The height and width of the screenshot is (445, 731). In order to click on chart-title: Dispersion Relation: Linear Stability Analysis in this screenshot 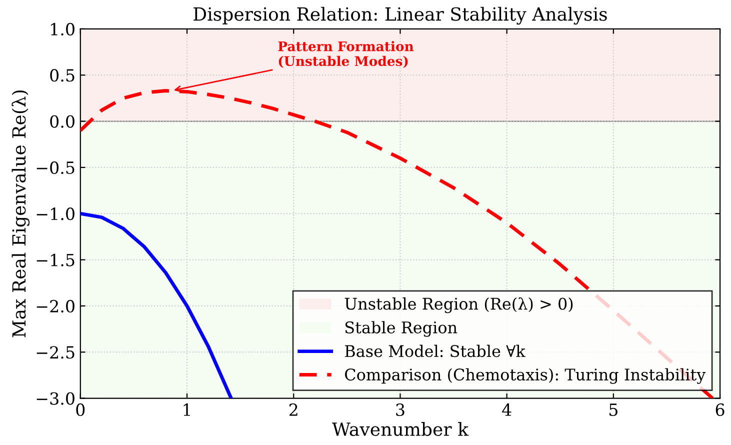, I will do `click(400, 15)`.